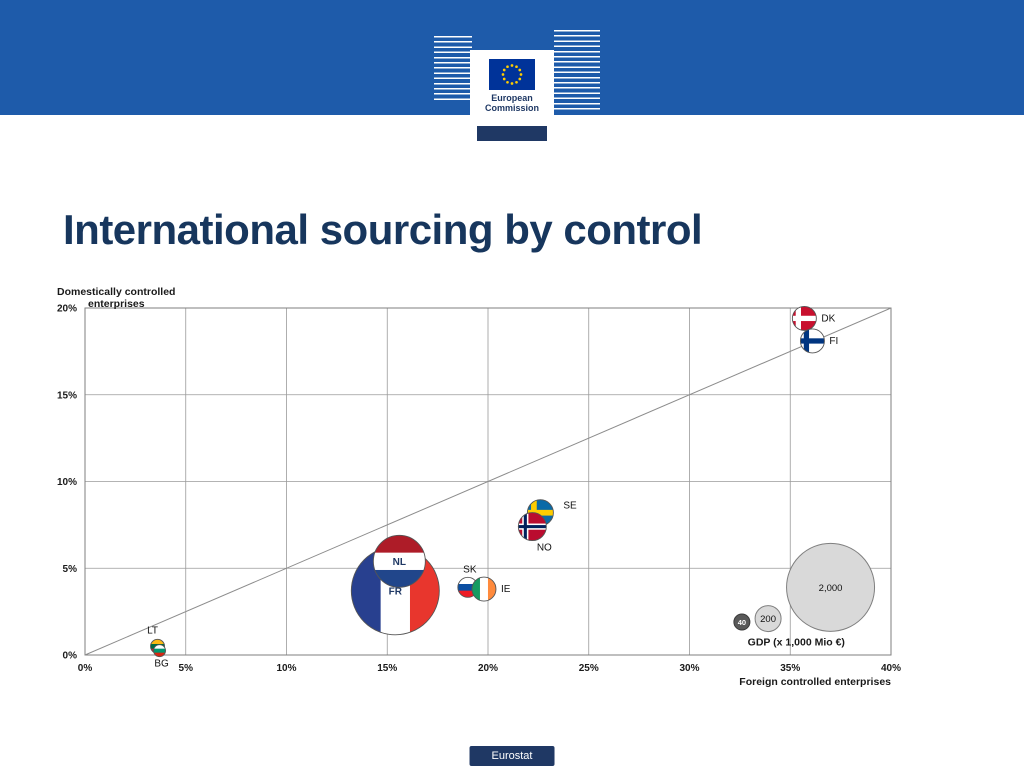 This screenshot has height=768, width=1024. Describe the element at coordinates (67, 482) in the screenshot. I see `y-tick-label: 10%` at that location.